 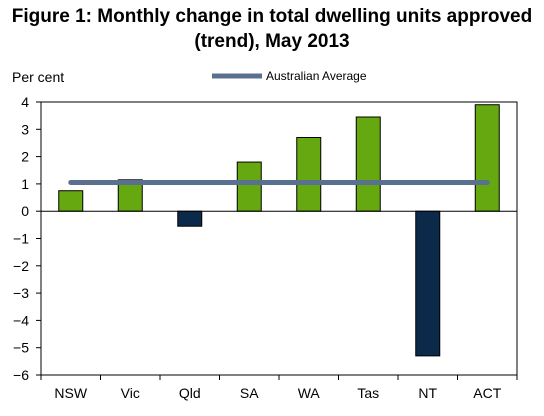 What do you see at coordinates (487, 158) in the screenshot?
I see `bar-act` at bounding box center [487, 158].